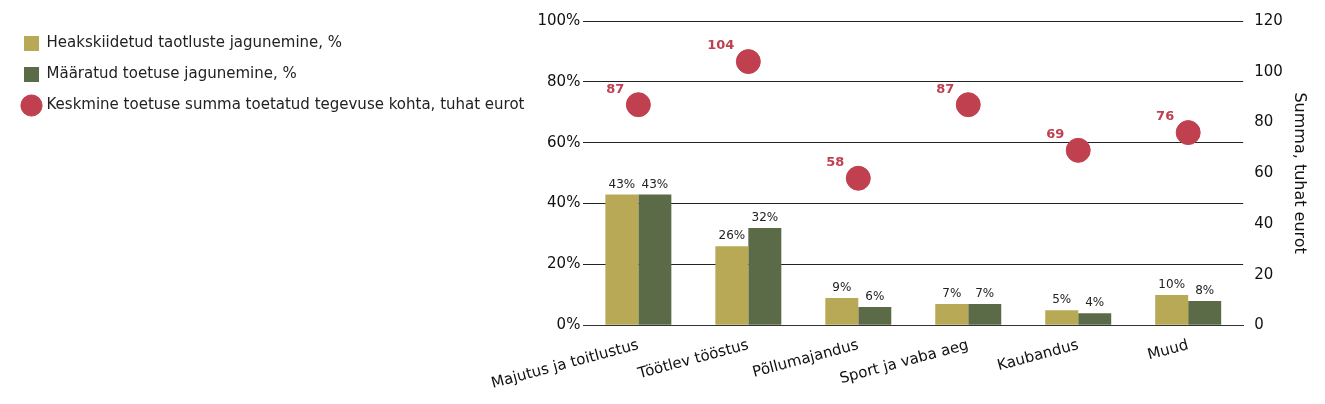 The width and height of the screenshot is (1325, 404). I want to click on legend-label: Keskmine toetuse summa toetatud tegevuse kohta, tuhat eurot, so click(285, 104).